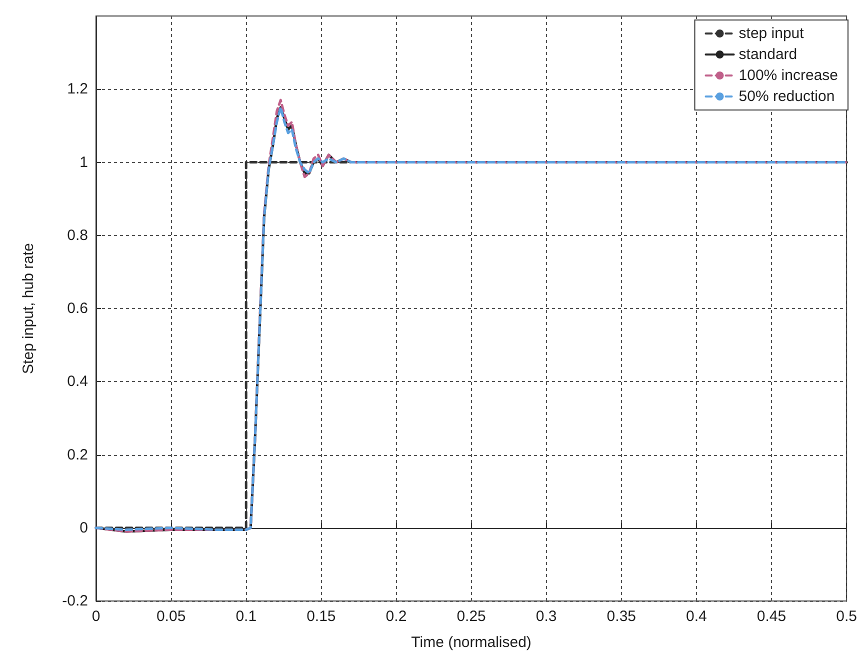 This screenshot has width=868, height=671. I want to click on legend-label: standard, so click(768, 54).